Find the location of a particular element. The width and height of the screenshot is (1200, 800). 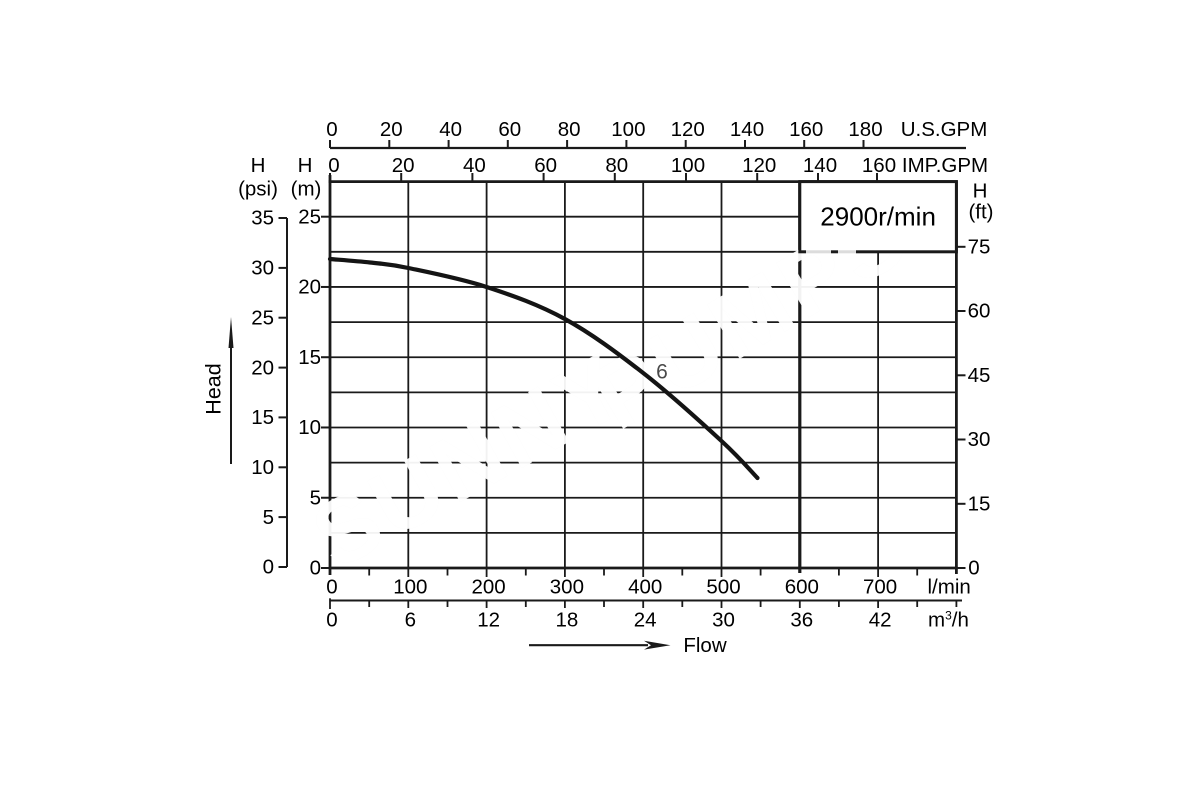

svg-text: (psi) is located at coordinates (258, 189).